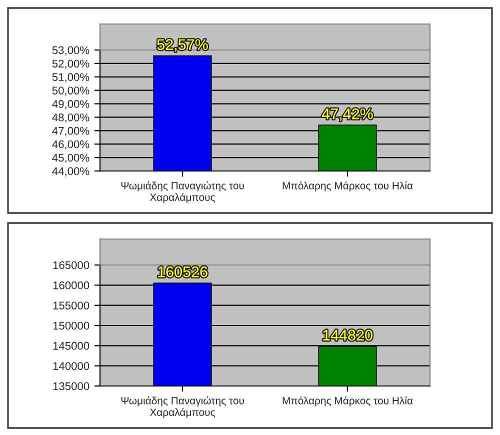 This screenshot has height=435, width=500. What do you see at coordinates (71, 171) in the screenshot?
I see `y-tick-label: 44,00%` at bounding box center [71, 171].